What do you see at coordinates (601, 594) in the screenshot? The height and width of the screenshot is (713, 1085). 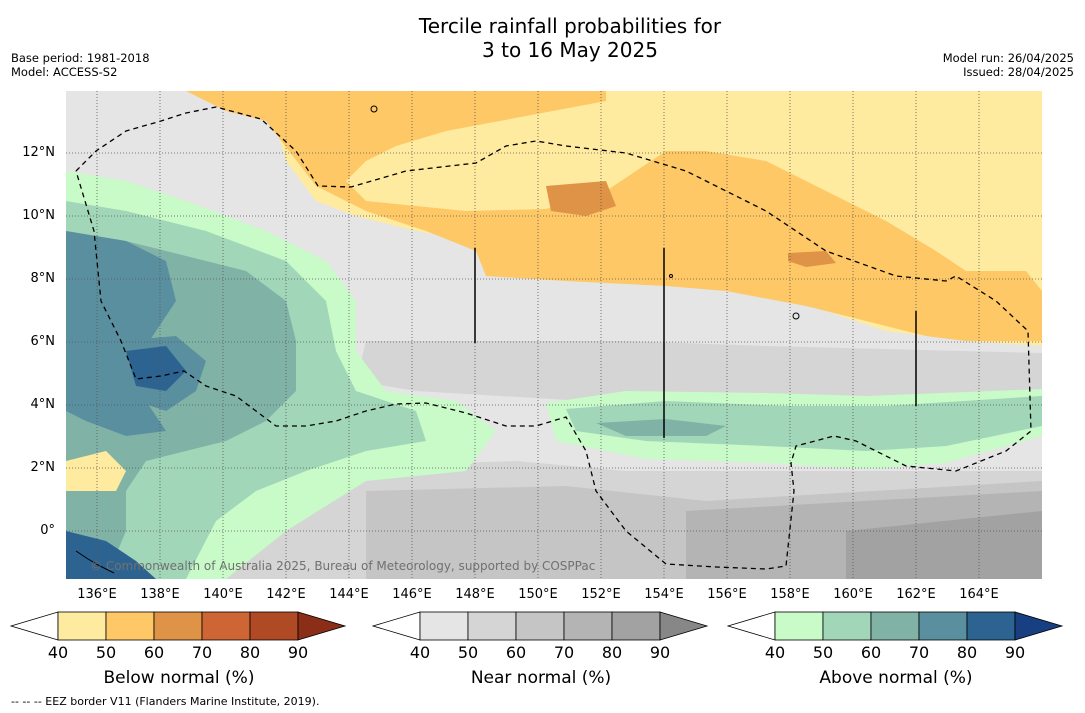 I see `lon-label-152e: 152°E` at bounding box center [601, 594].